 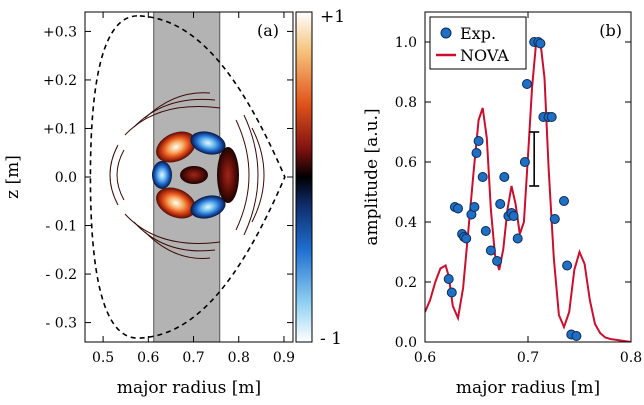 What do you see at coordinates (60, 81) in the screenshot?
I see `y-tick-label: +0.2` at bounding box center [60, 81].